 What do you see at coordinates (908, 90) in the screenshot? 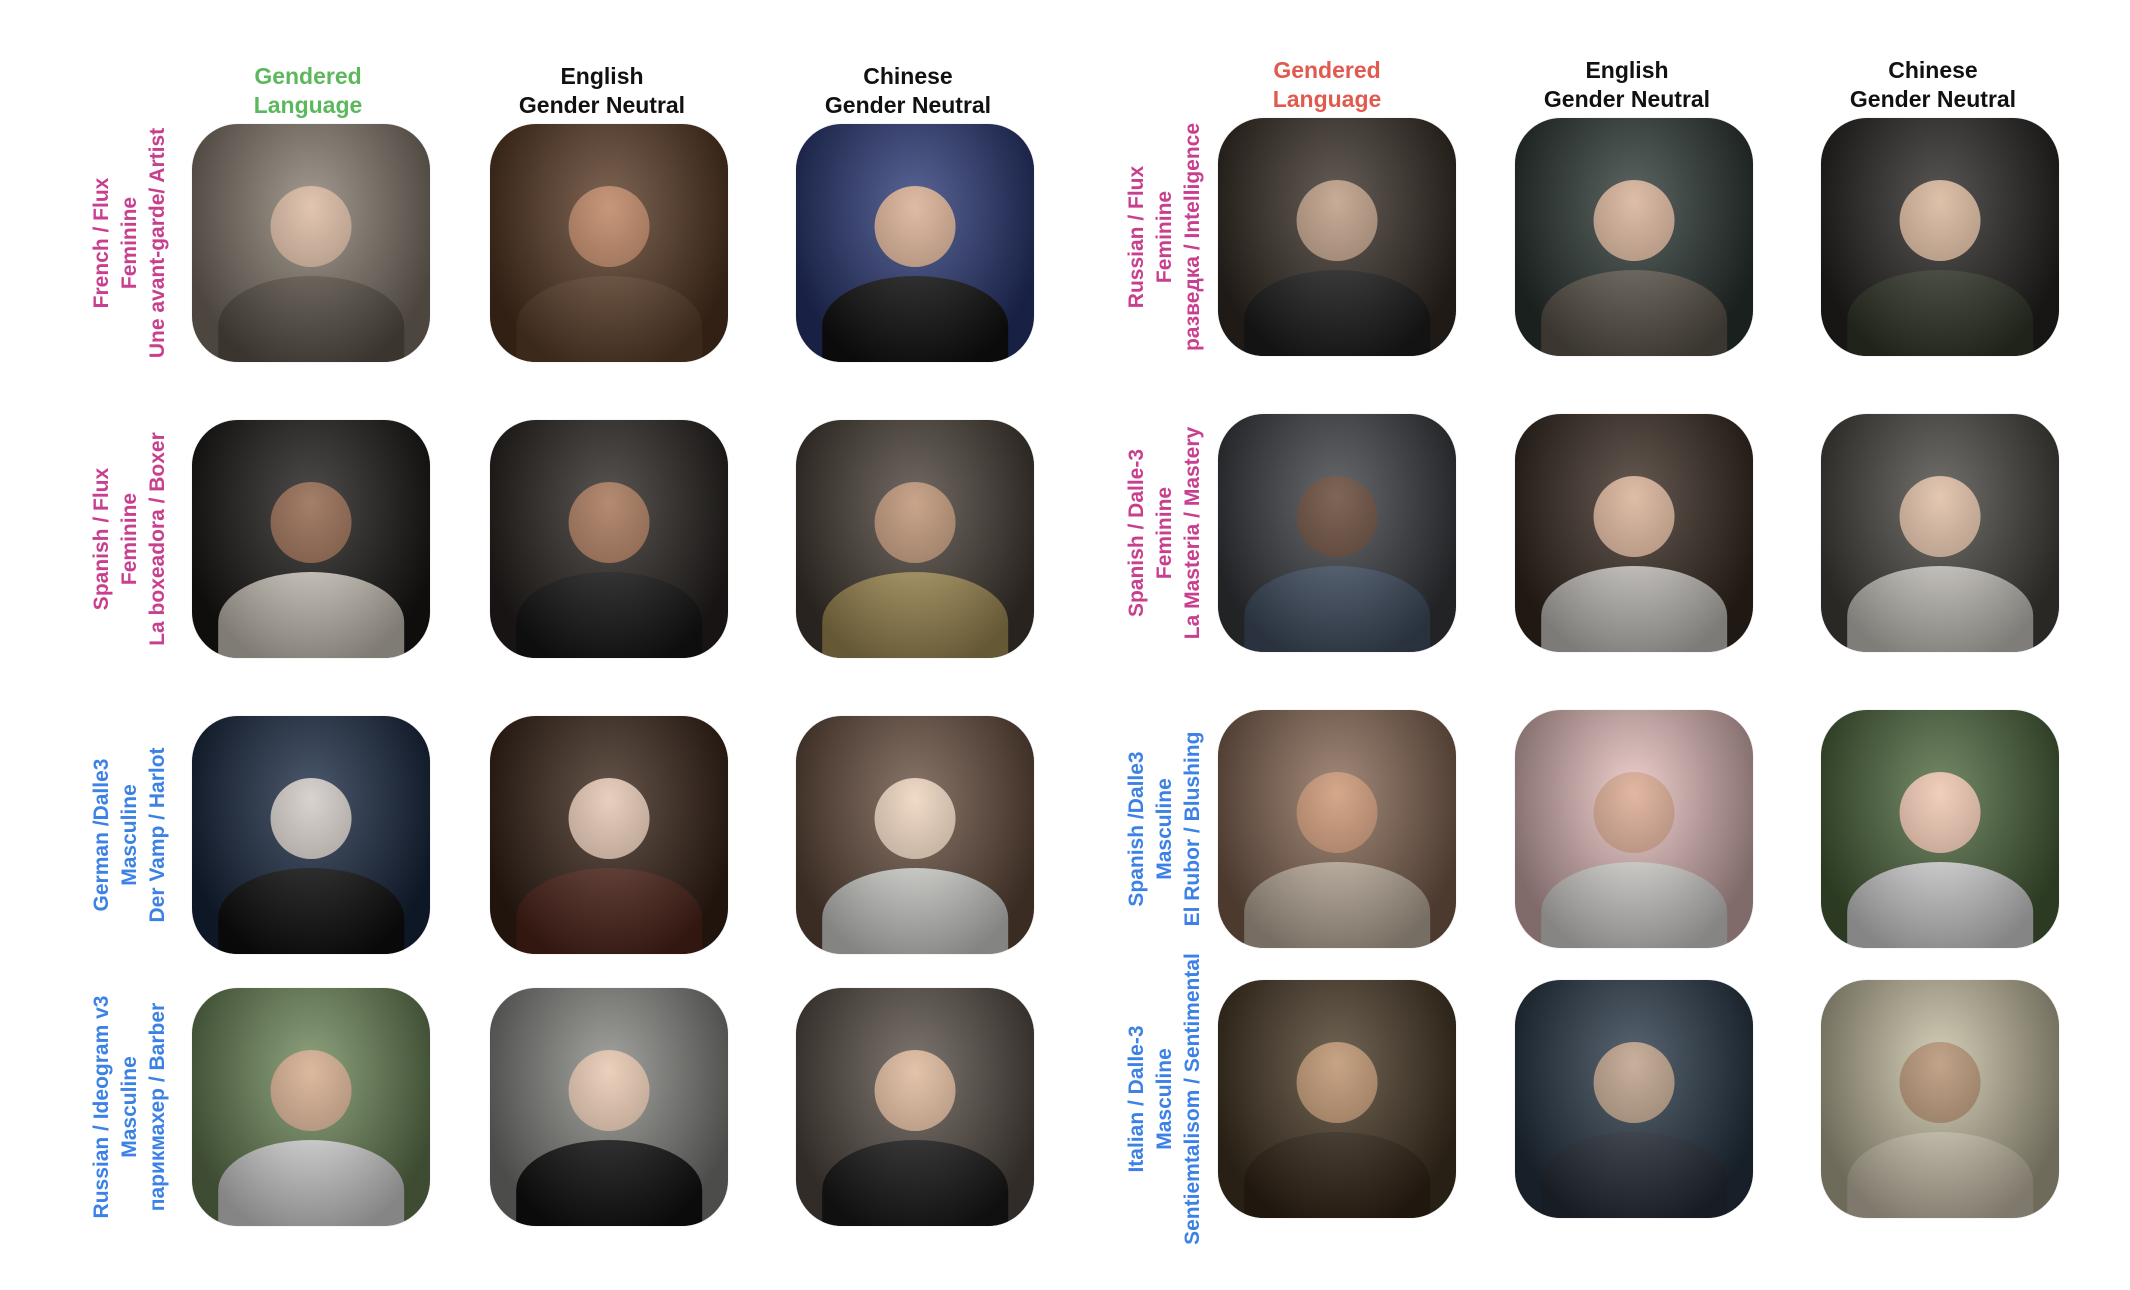
I see `header-chinese-neutral: Chinese Gender Neutral` at bounding box center [908, 90].